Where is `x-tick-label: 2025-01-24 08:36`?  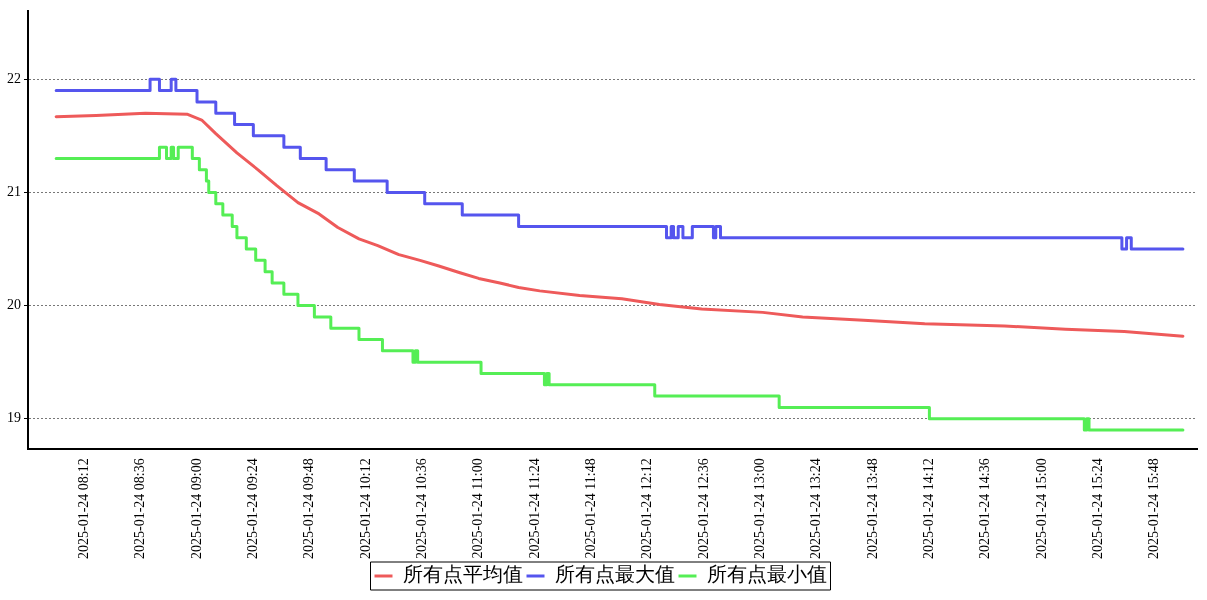 x-tick-label: 2025-01-24 08:36 is located at coordinates (140, 508).